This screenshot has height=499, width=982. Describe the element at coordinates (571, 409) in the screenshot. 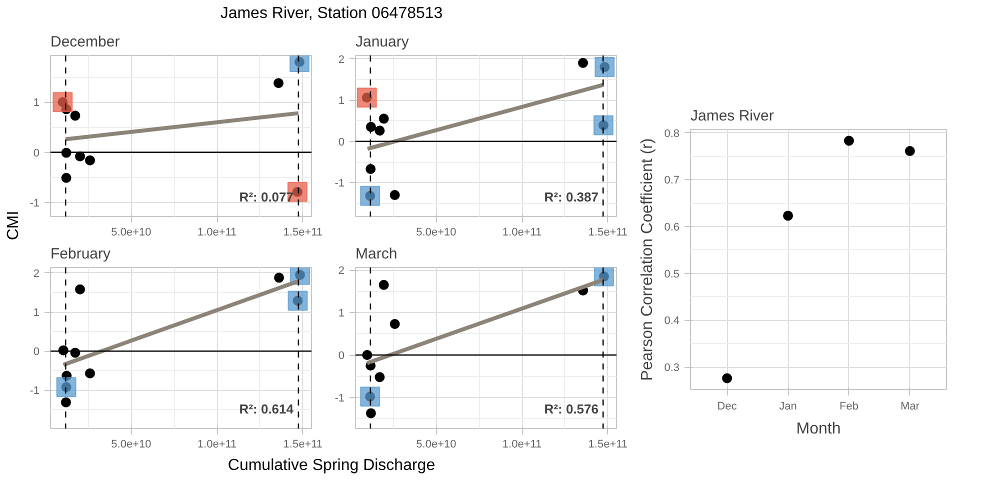

I see `annotation: R²: 0.576` at that location.